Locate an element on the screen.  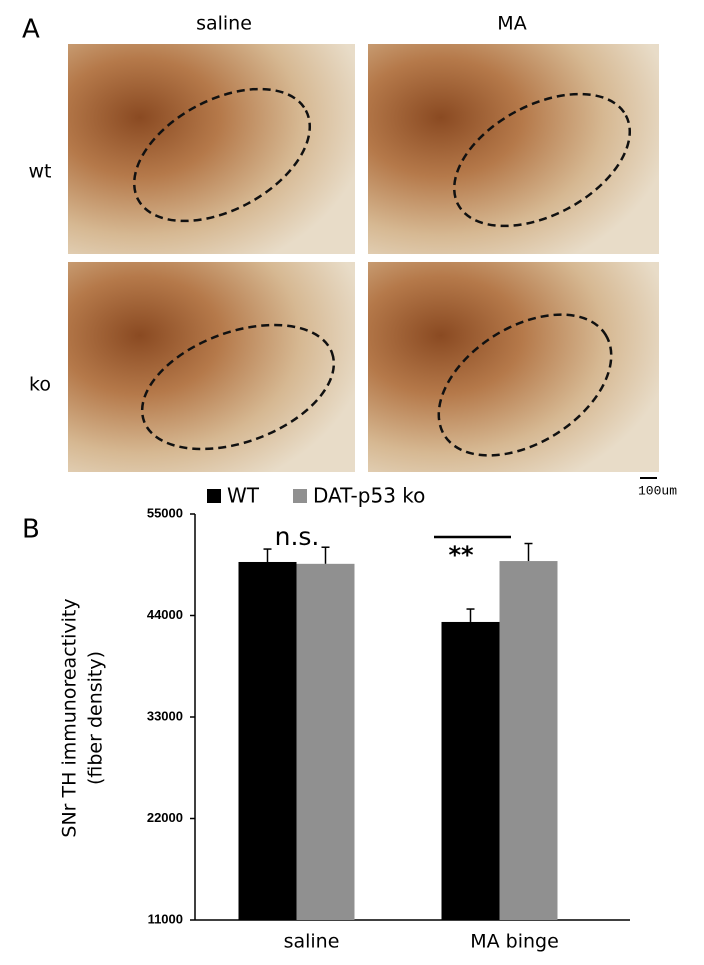
column-label: saline is located at coordinates (224, 24).